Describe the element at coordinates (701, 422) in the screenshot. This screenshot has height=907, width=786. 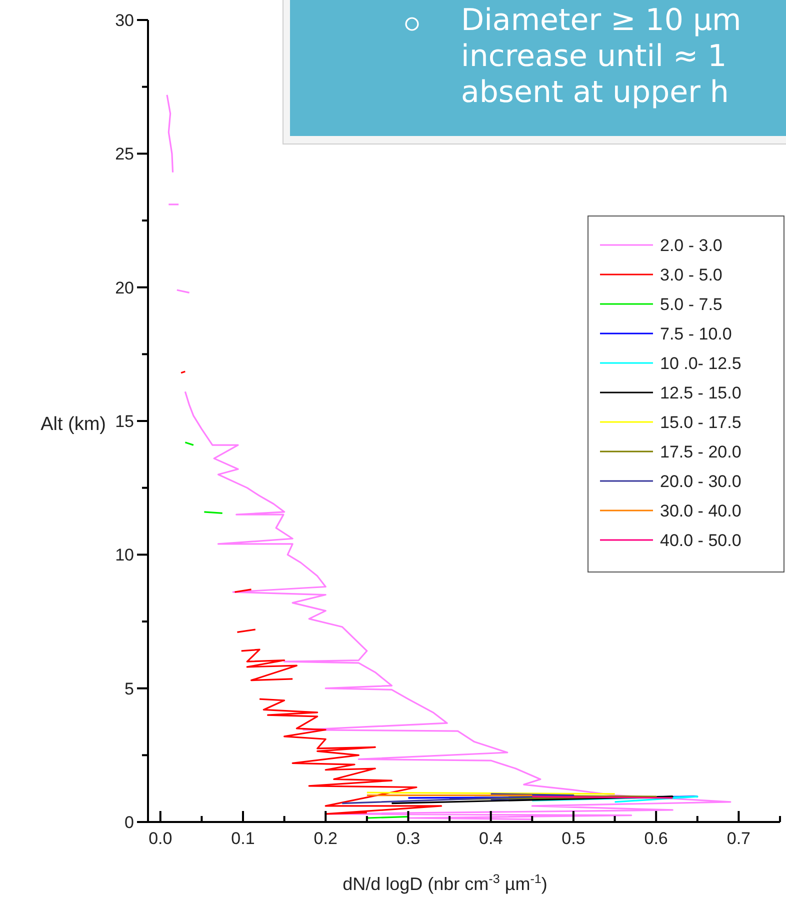
I see `legend-label: 15.0 - 17.5` at that location.